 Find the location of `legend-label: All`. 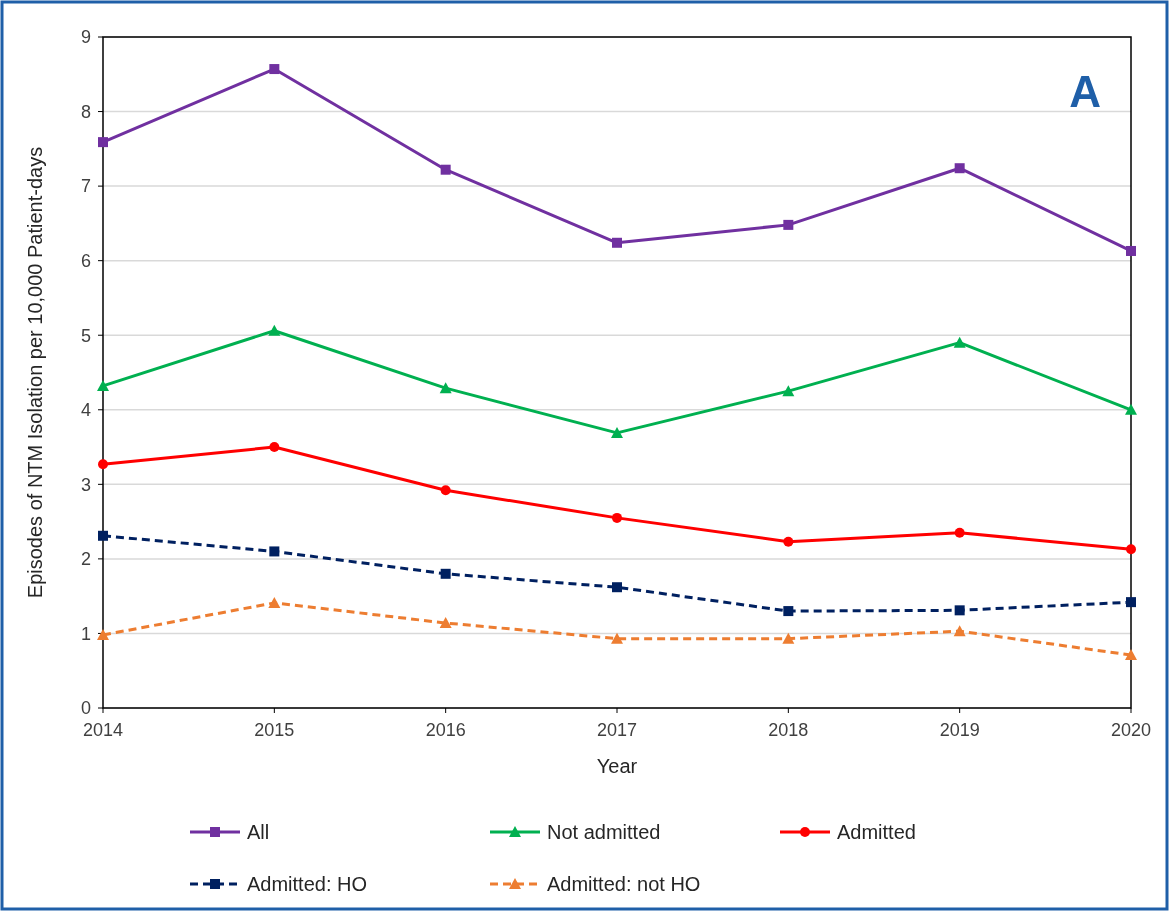

legend-label: All is located at coordinates (258, 832).